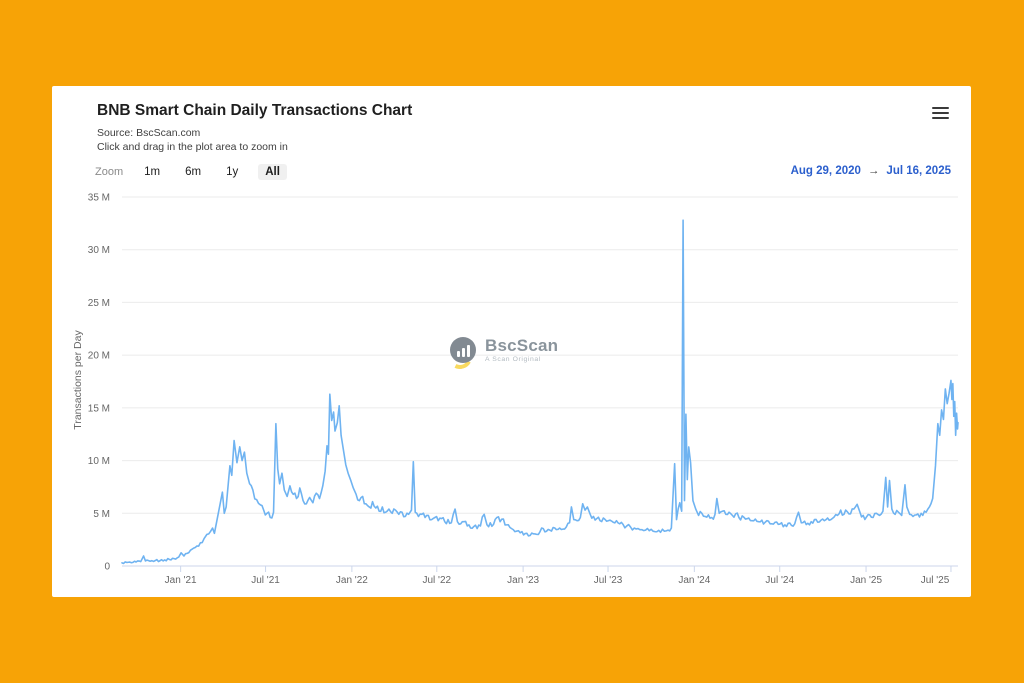 The image size is (1024, 683). What do you see at coordinates (873, 171) in the screenshot?
I see `range-arrow-icon: →` at bounding box center [873, 171].